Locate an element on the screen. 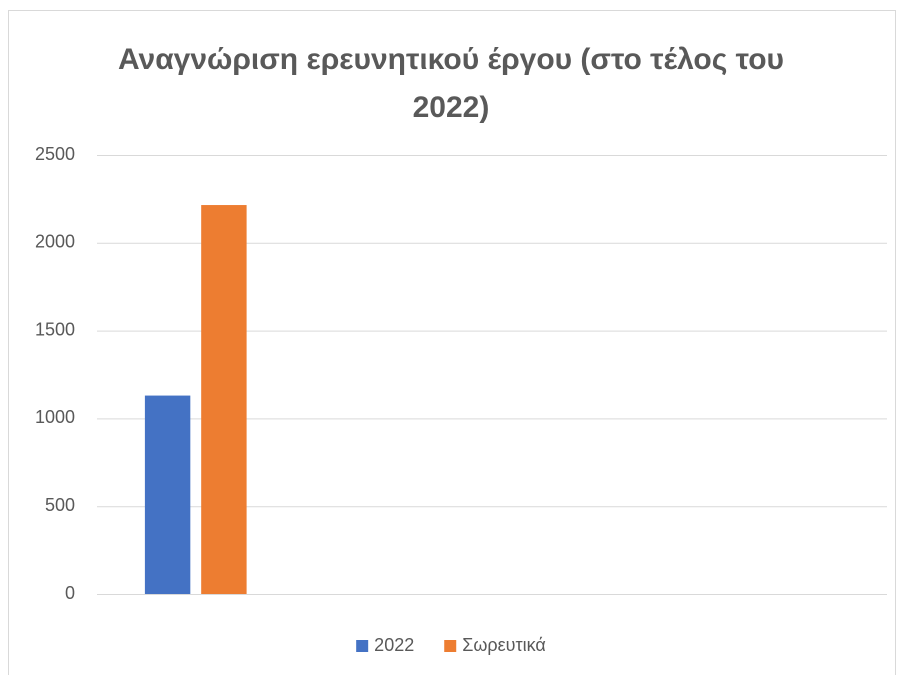 This screenshot has width=903, height=675. y-tick-label: 1500 is located at coordinates (55, 329).